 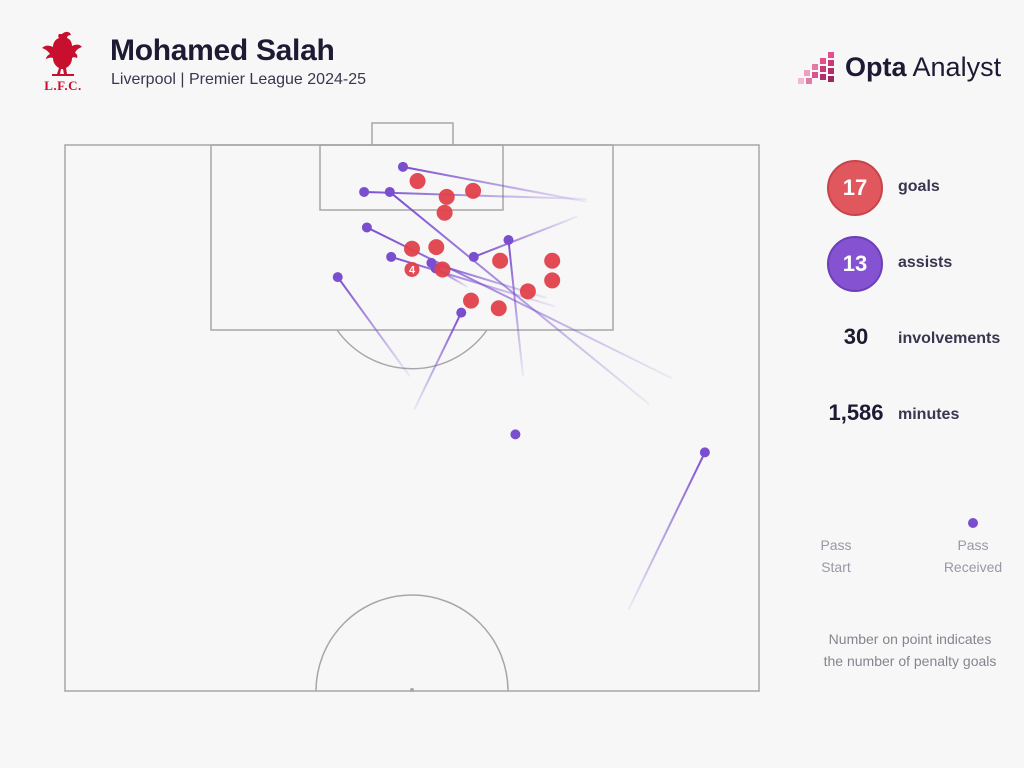 I want to click on legend-end-label: Pass Received, so click(x=973, y=556).